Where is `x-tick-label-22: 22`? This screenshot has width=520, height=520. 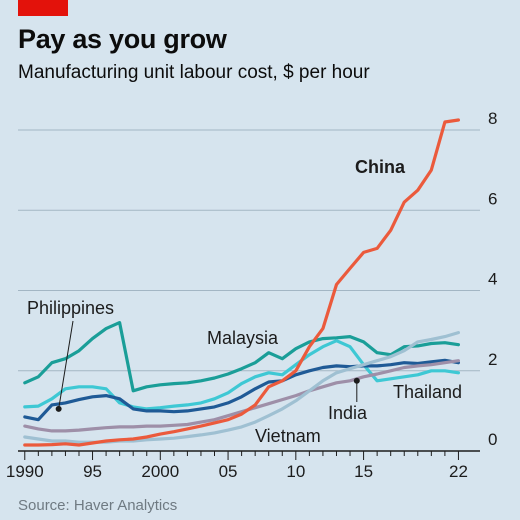 x-tick-label-22: 22 is located at coordinates (458, 471).